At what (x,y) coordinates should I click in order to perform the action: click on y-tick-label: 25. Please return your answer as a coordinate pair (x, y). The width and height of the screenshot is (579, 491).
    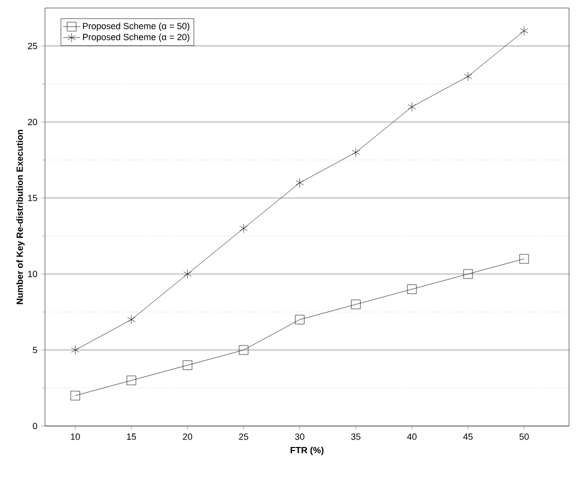
    Looking at the image, I should click on (33, 46).